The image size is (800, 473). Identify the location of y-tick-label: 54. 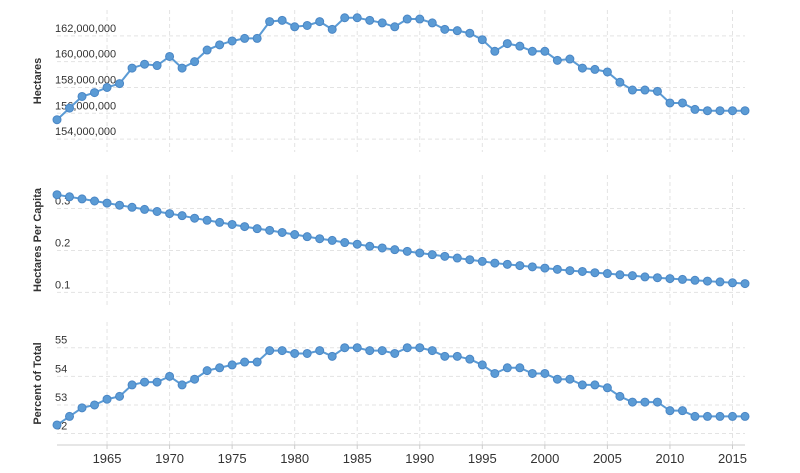
(61, 369).